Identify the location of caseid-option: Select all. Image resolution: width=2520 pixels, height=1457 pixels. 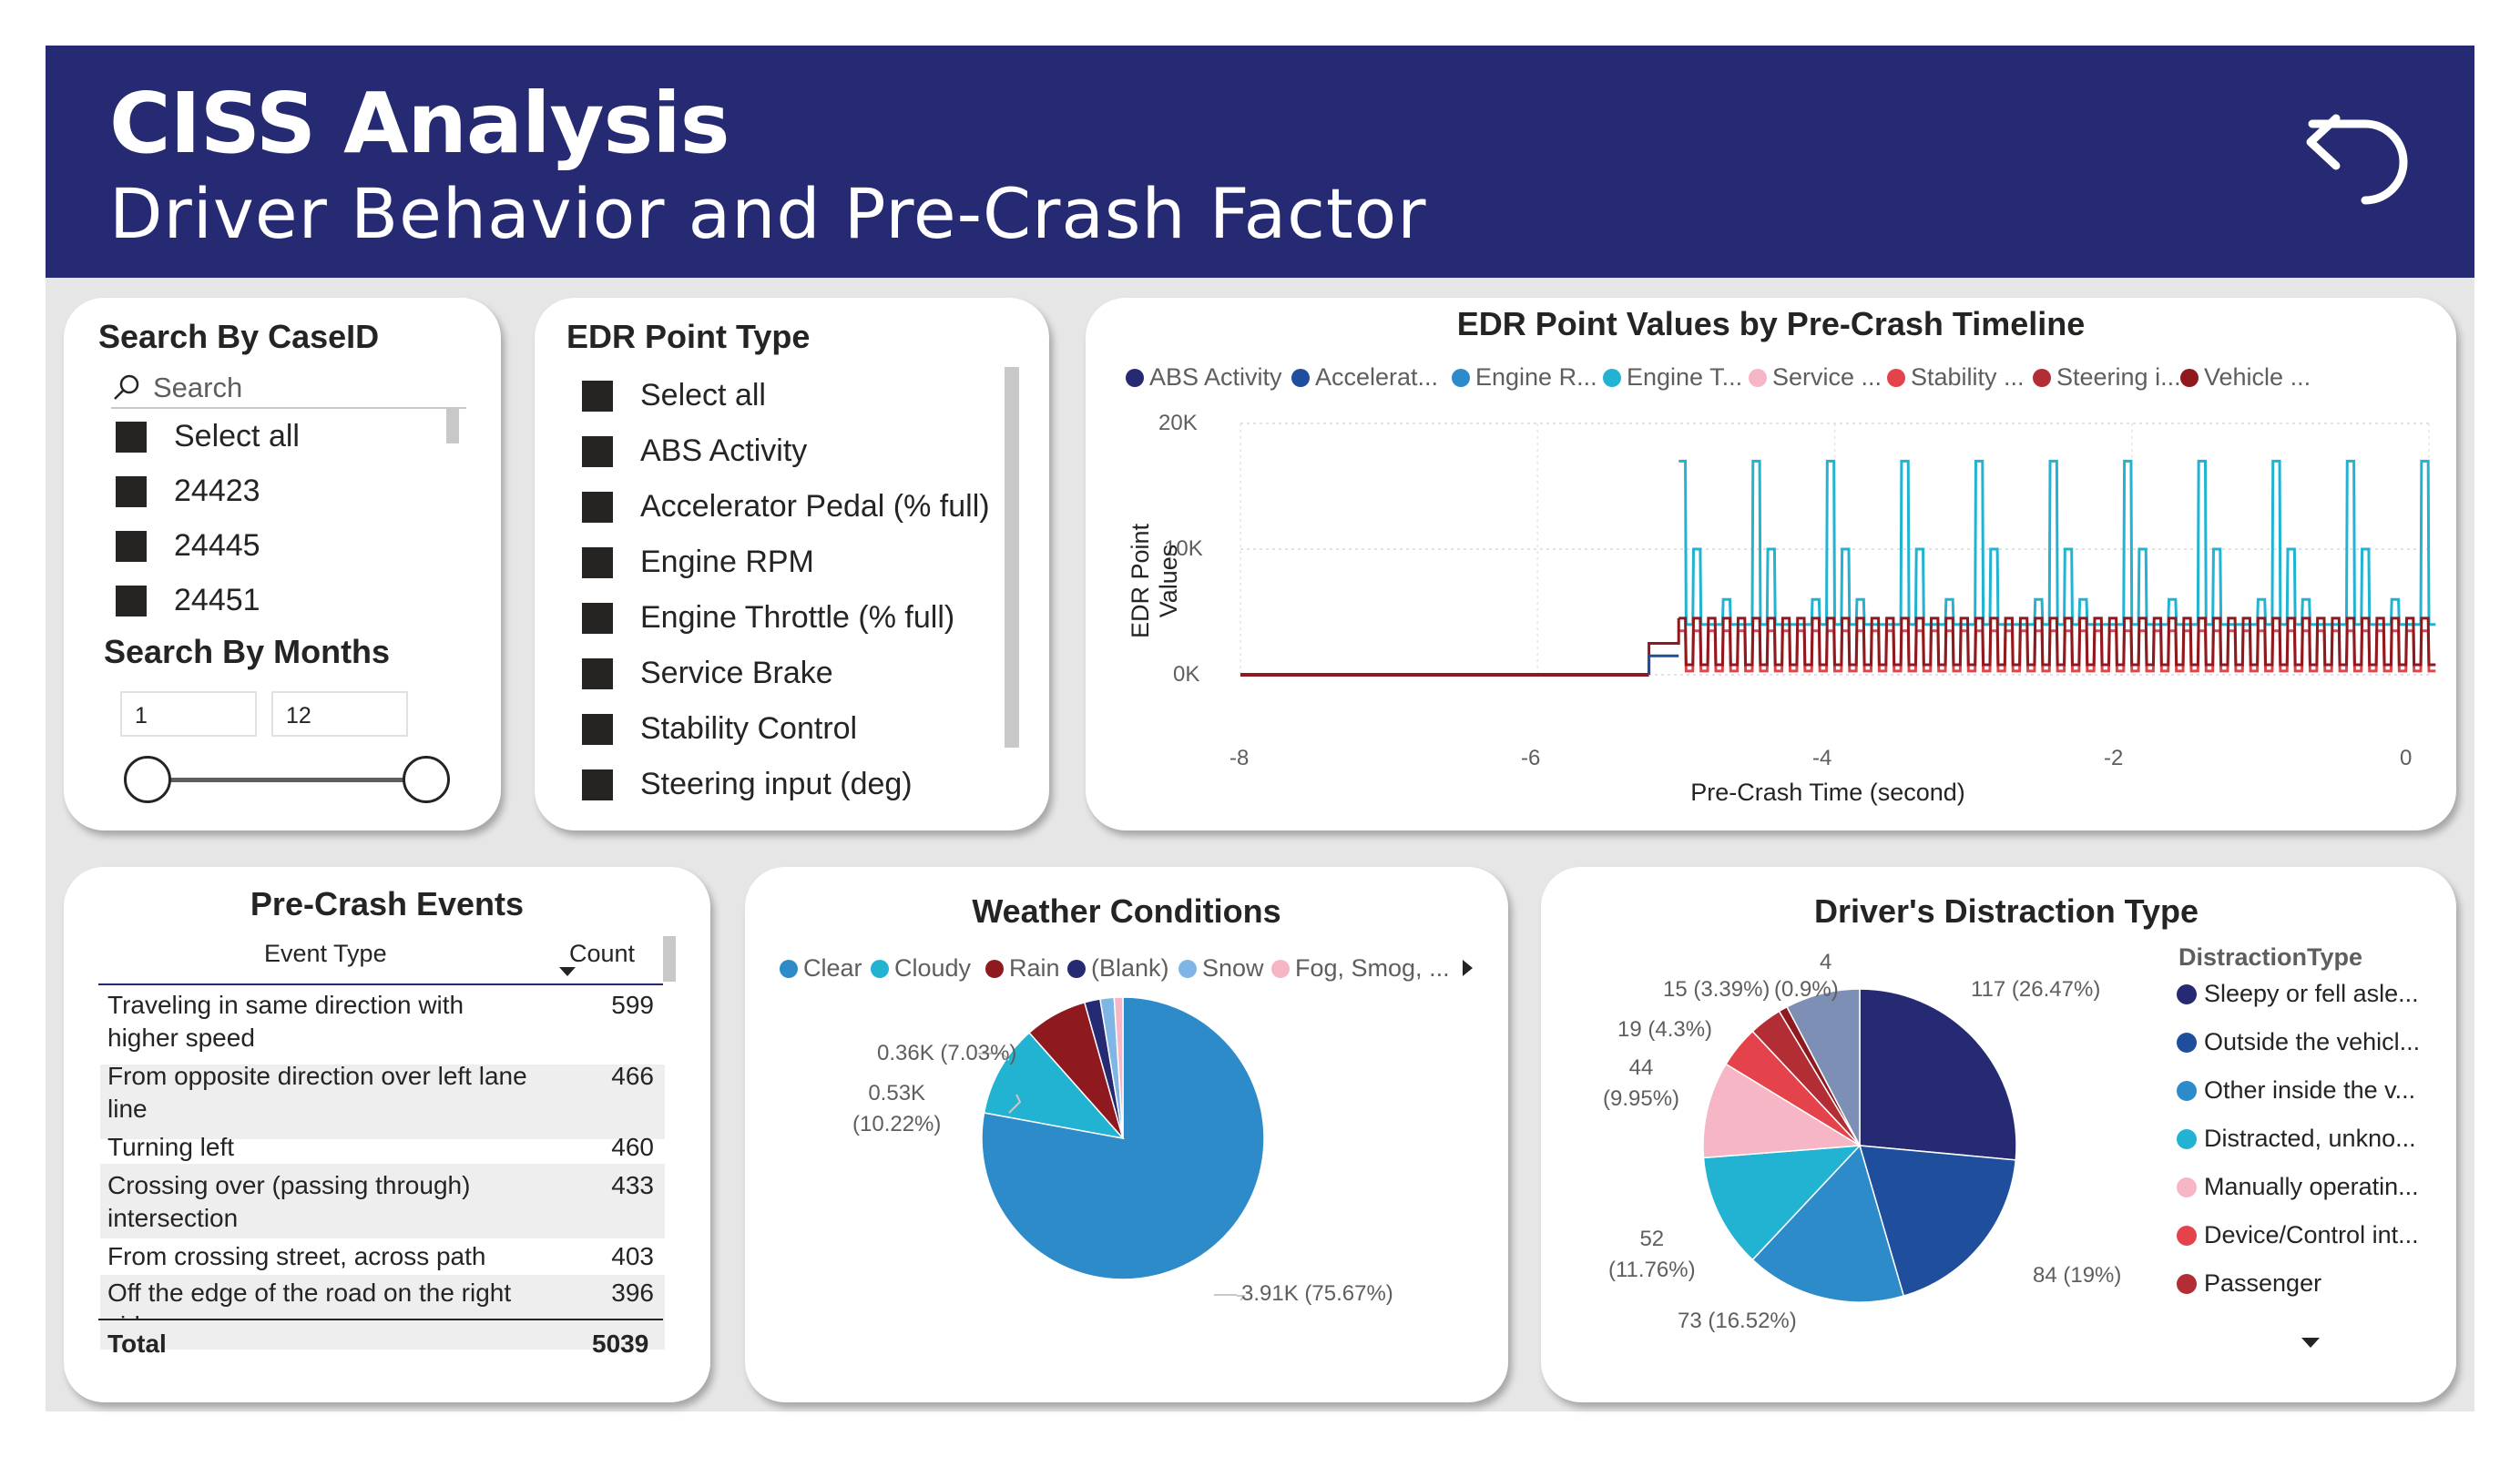
(208, 437).